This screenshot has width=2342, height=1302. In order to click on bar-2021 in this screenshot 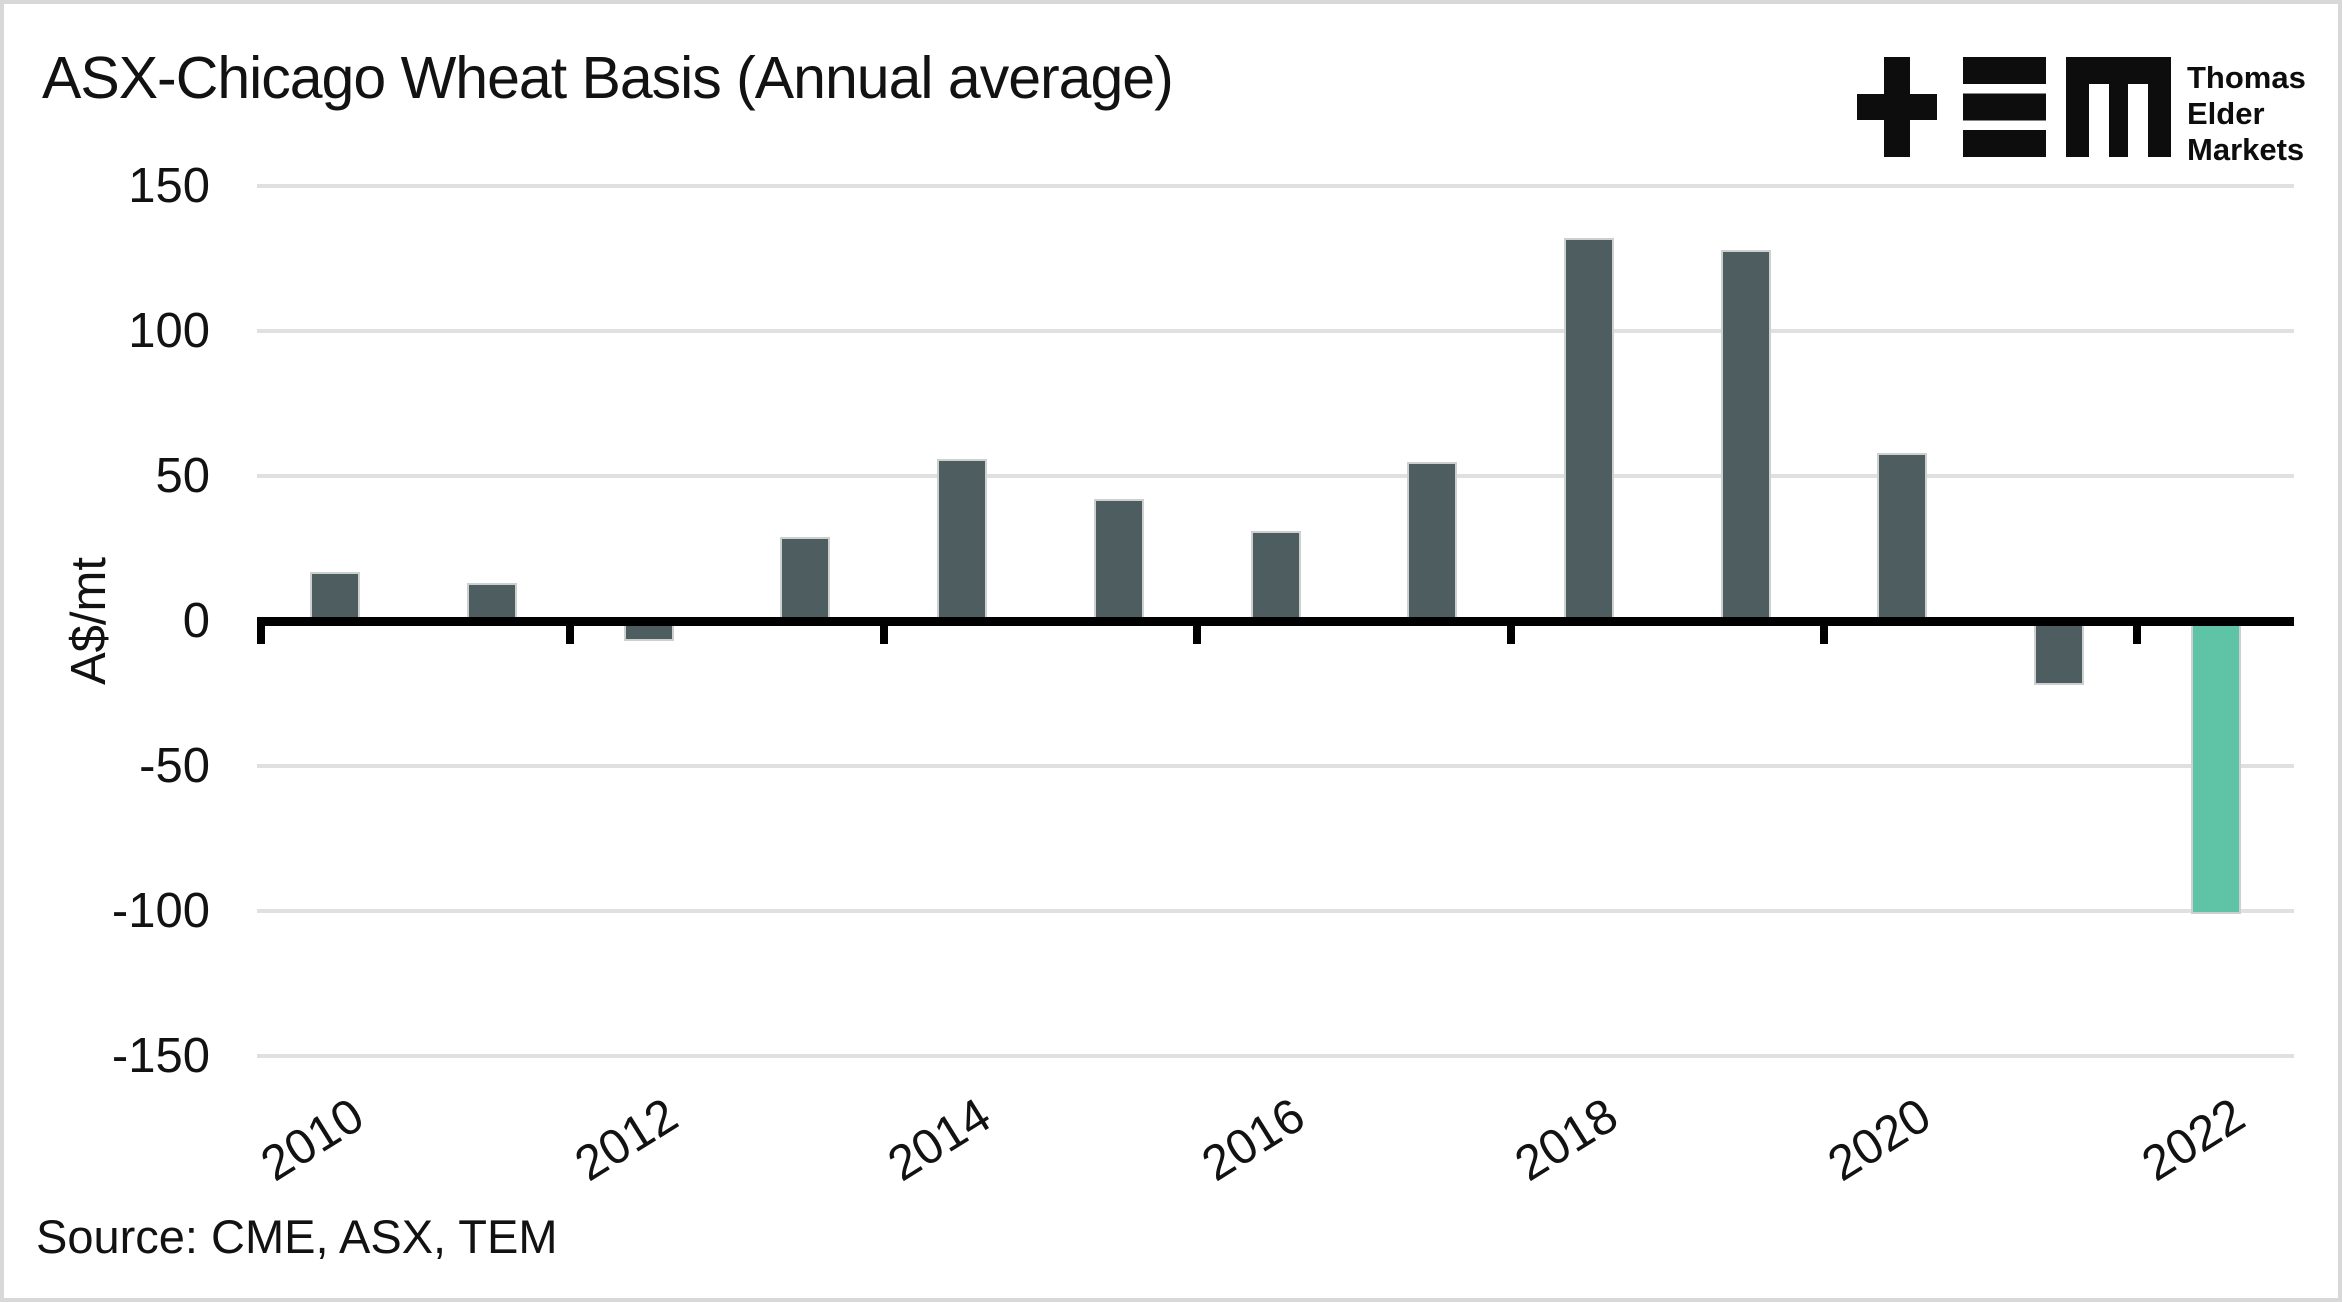, I will do `click(2058, 653)`.